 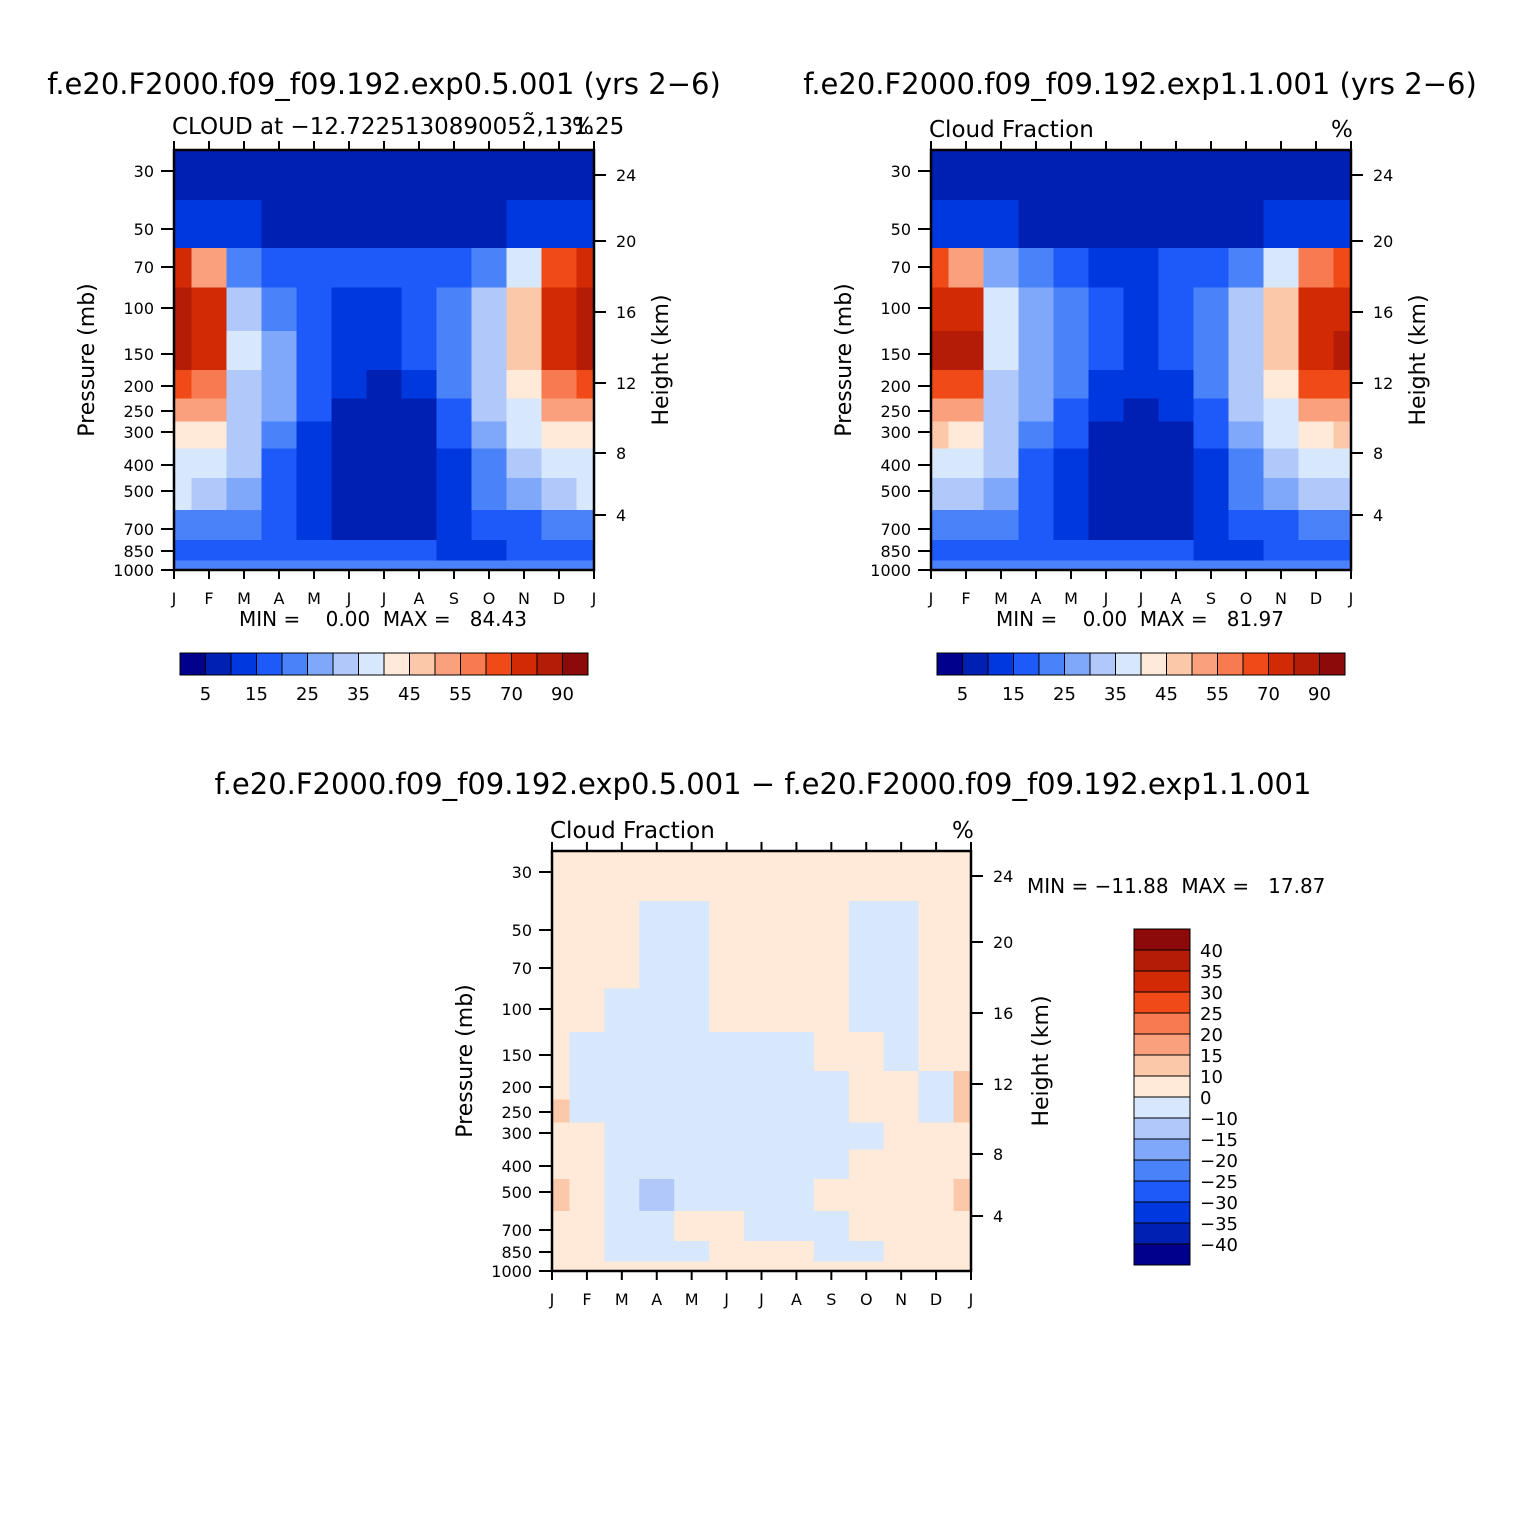 What do you see at coordinates (890, 570) in the screenshot?
I see `y-tick-label: 1000` at bounding box center [890, 570].